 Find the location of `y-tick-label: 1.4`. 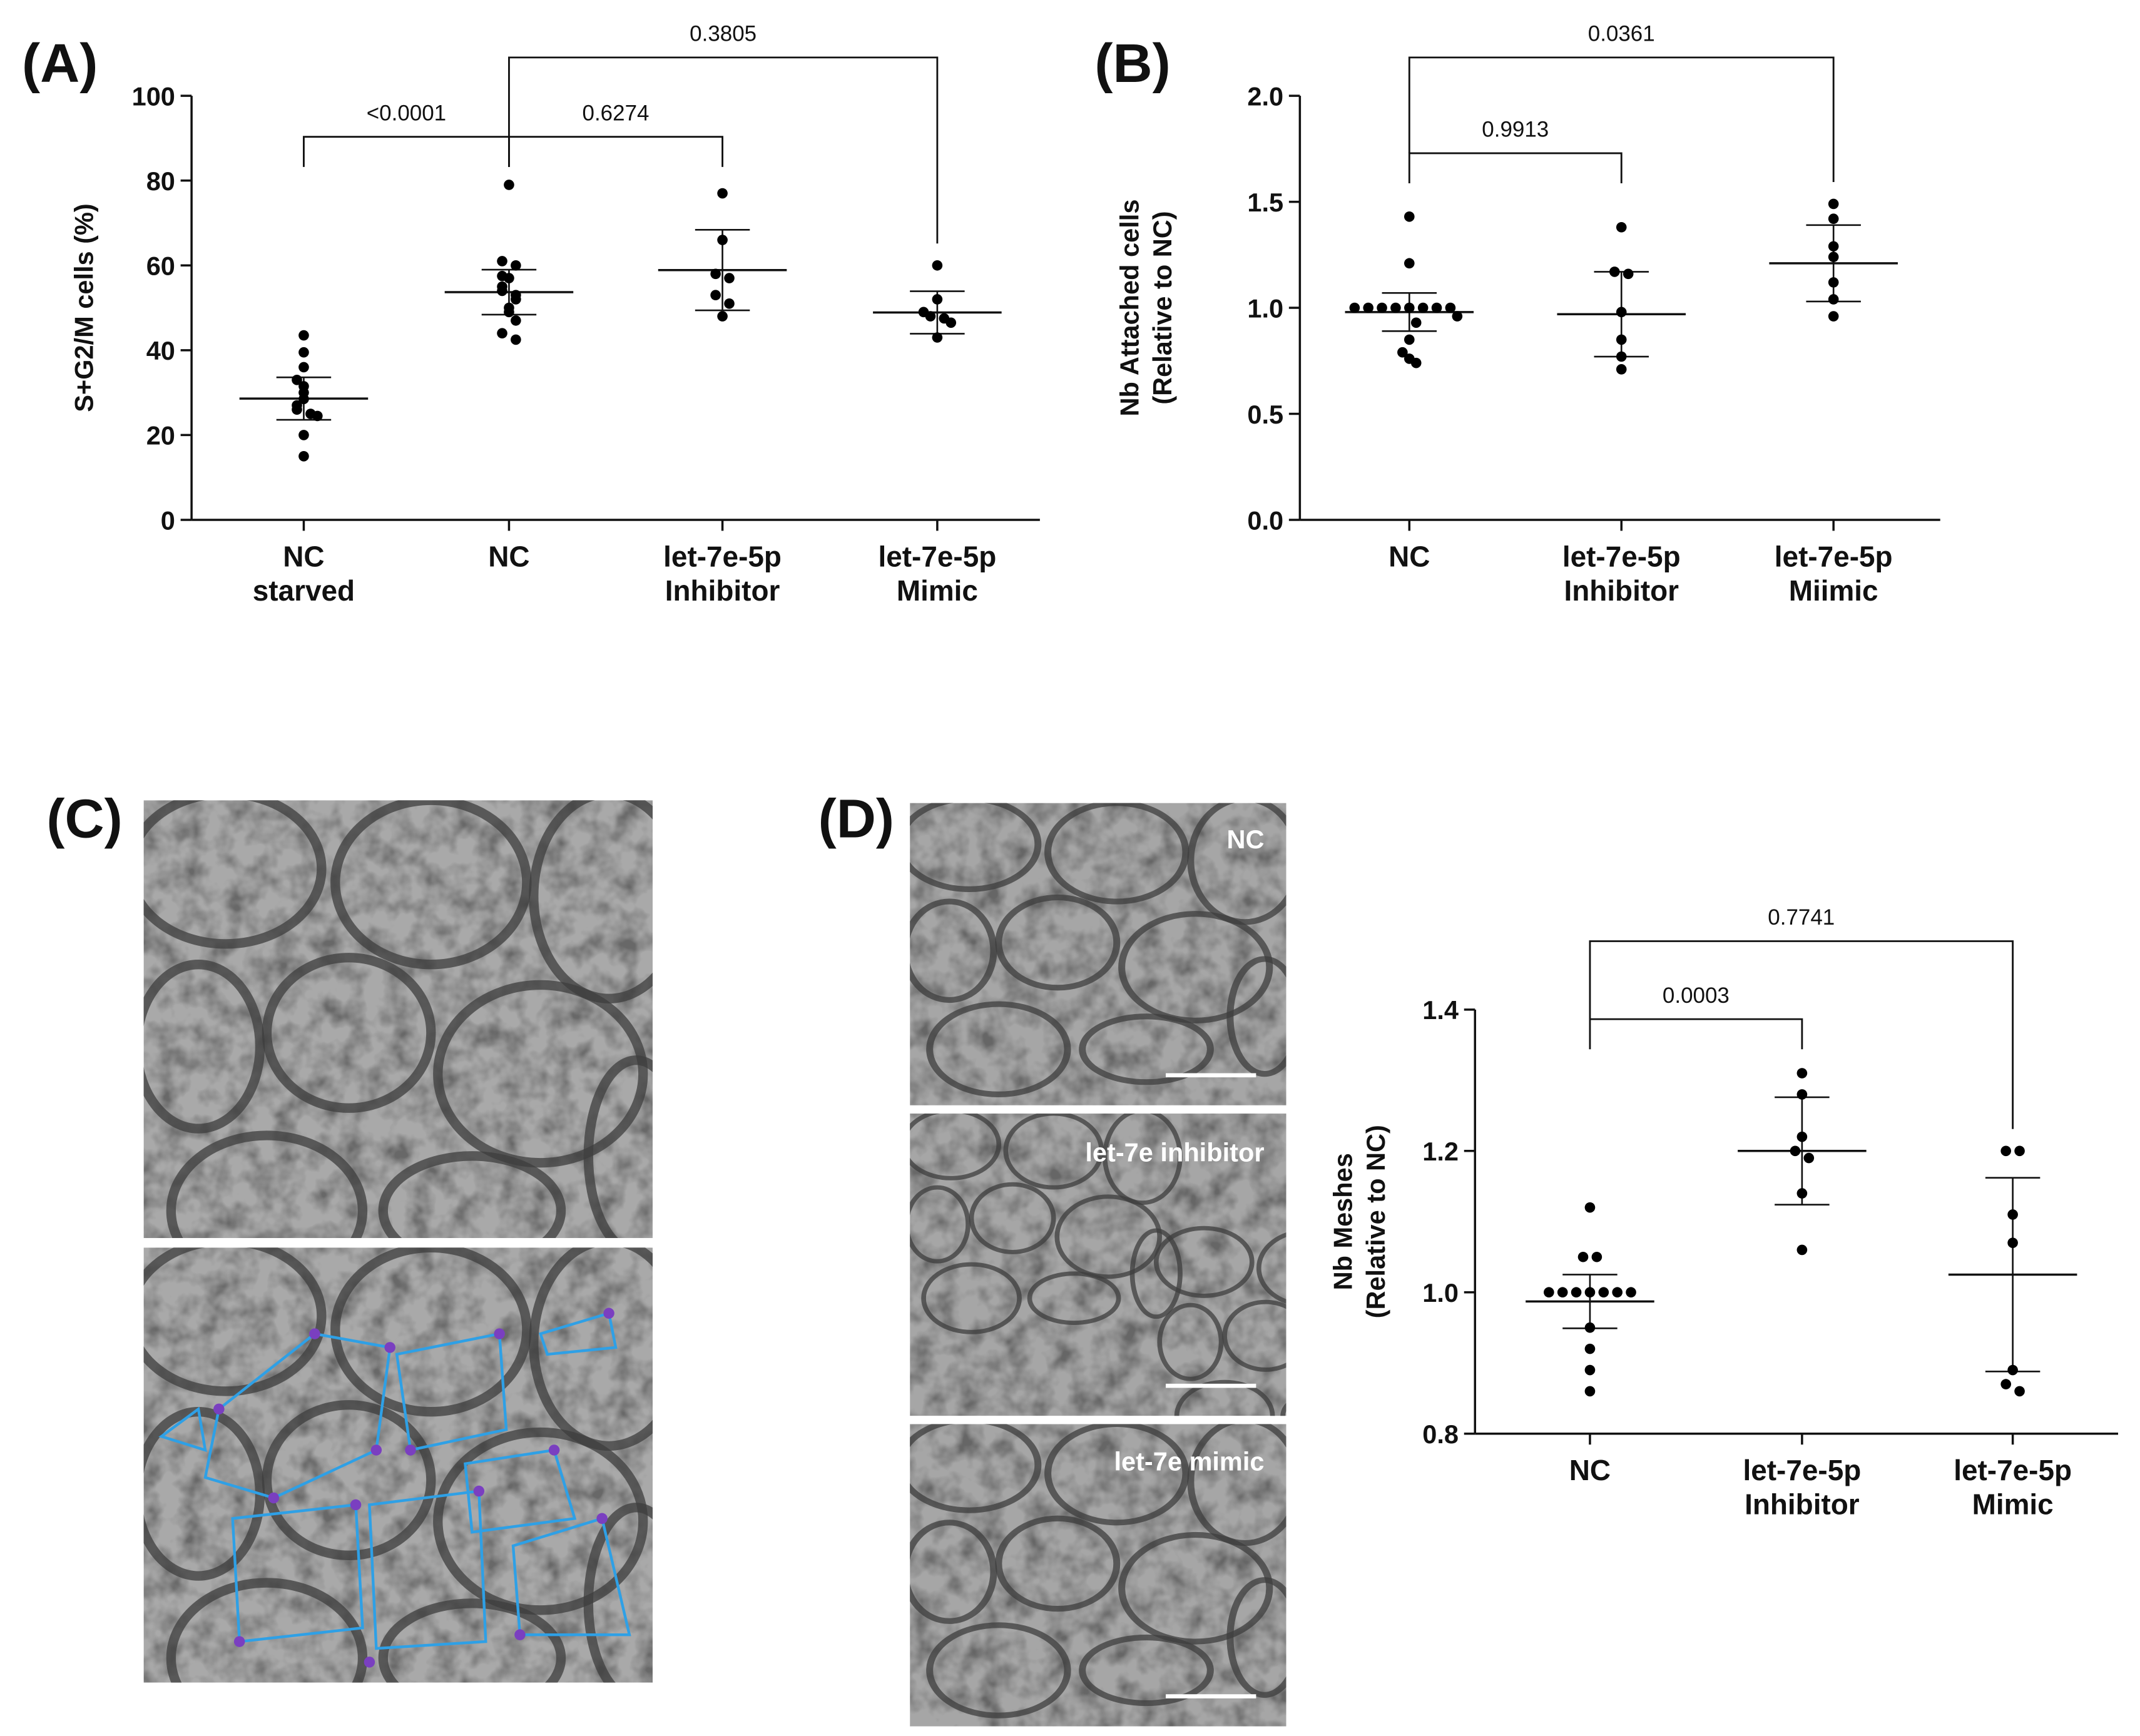

y-tick-label: 1.4 is located at coordinates (1440, 1010).